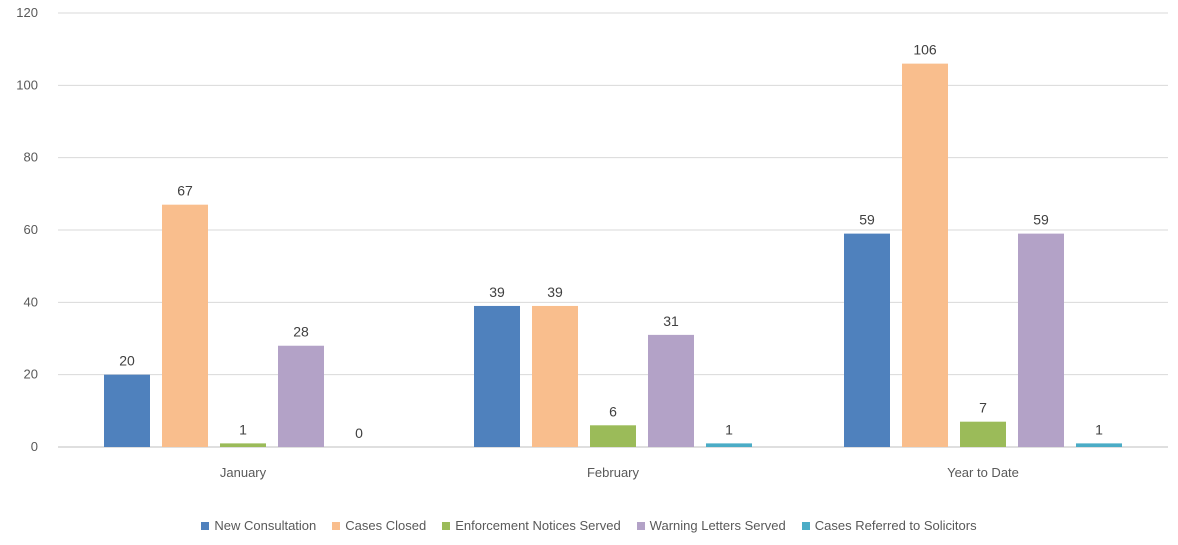 The image size is (1178, 545). I want to click on legend-item: Enforcement Notices Served, so click(531, 525).